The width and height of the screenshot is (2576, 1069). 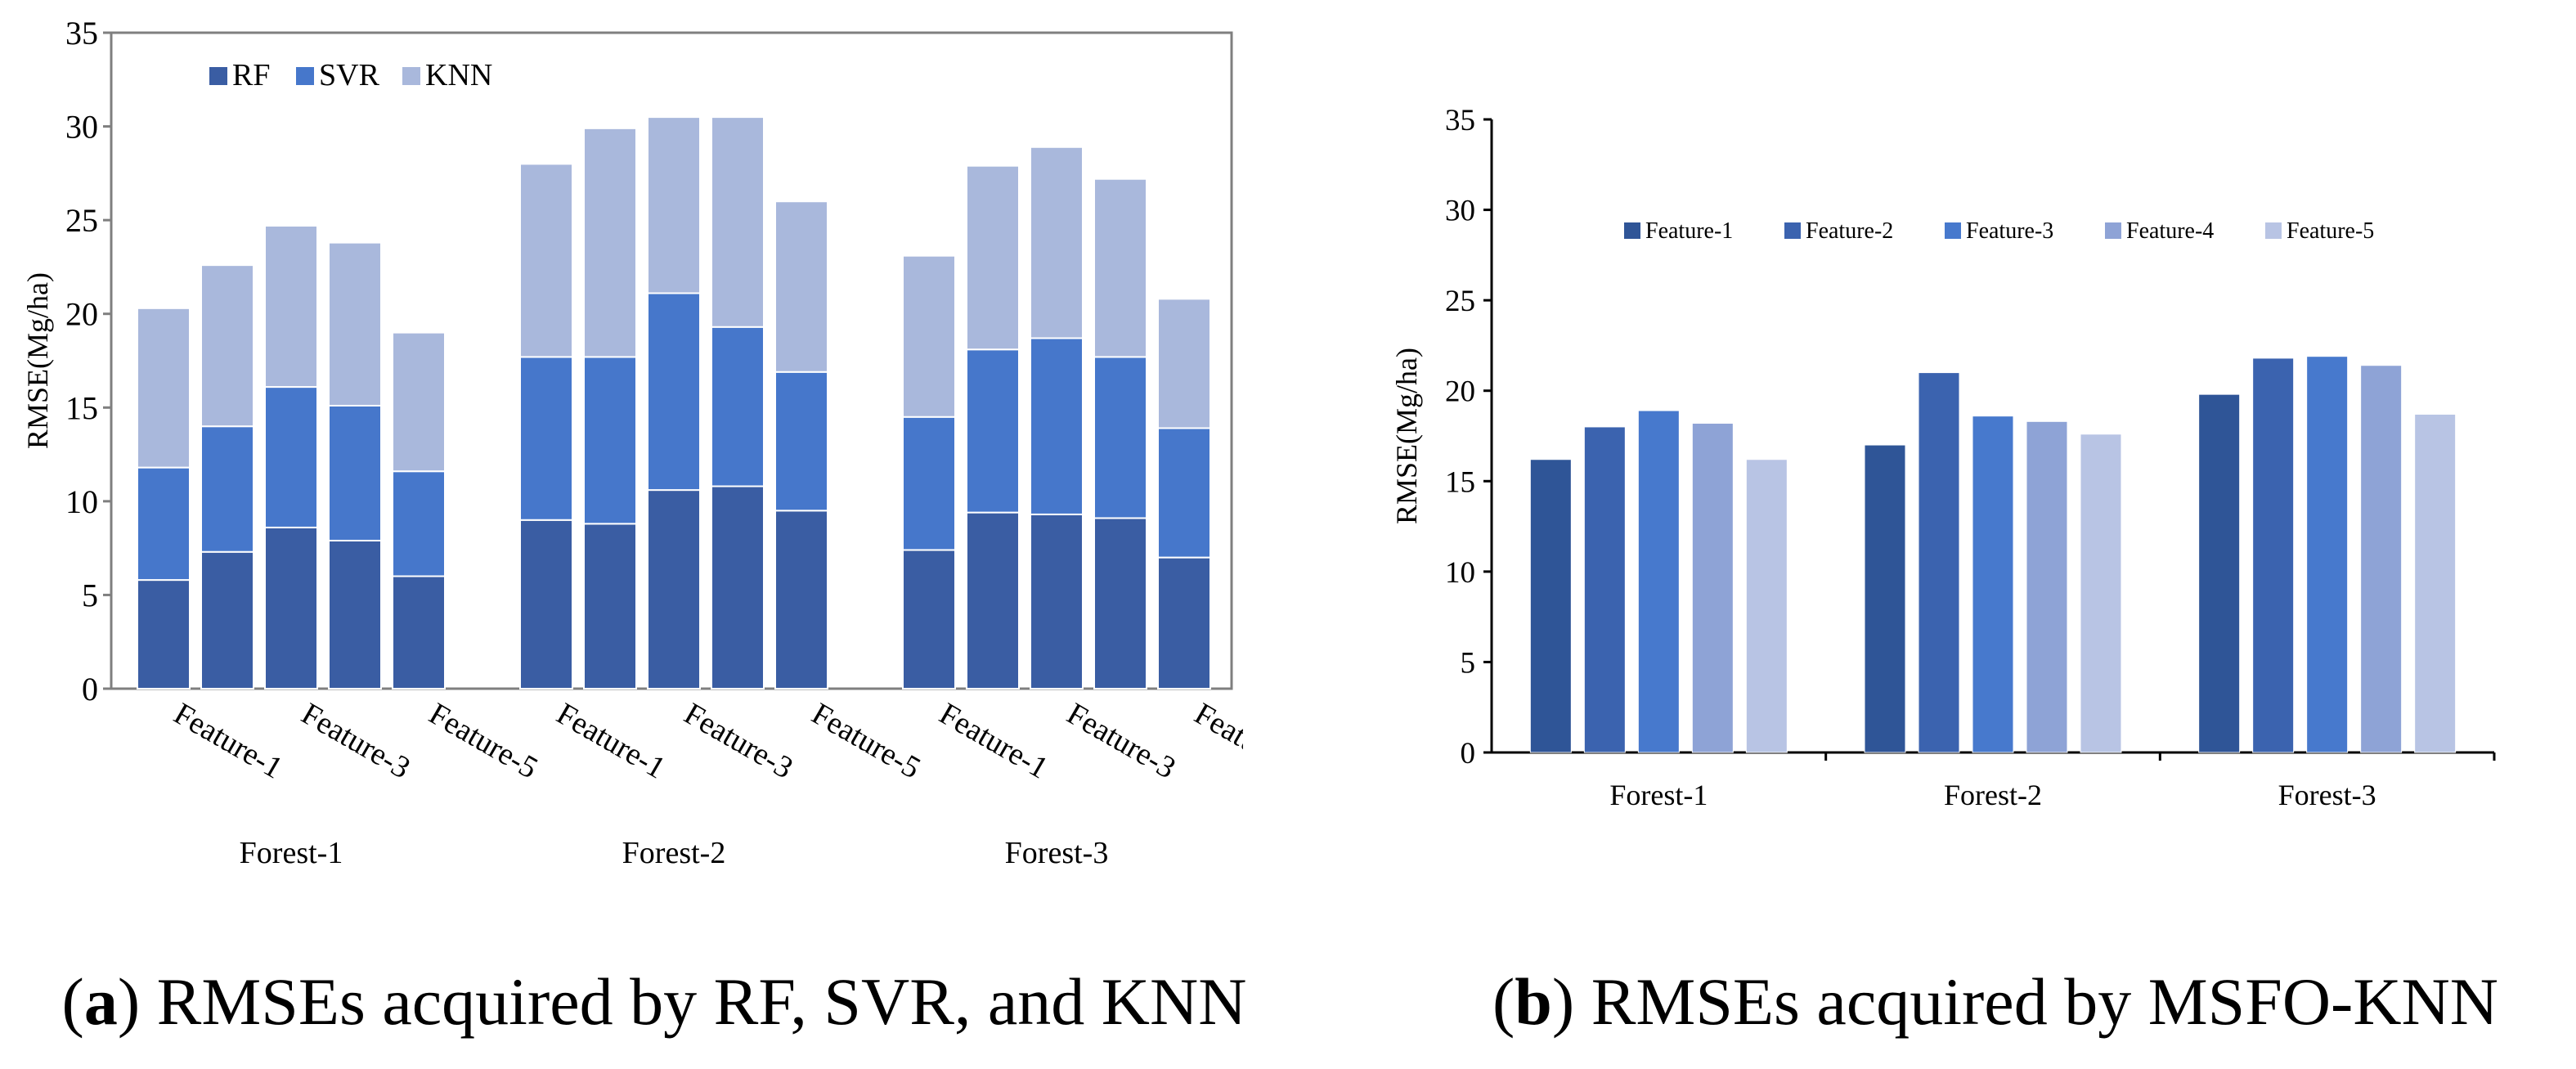 I want to click on y-tick-label-a: 20, so click(x=81, y=314).